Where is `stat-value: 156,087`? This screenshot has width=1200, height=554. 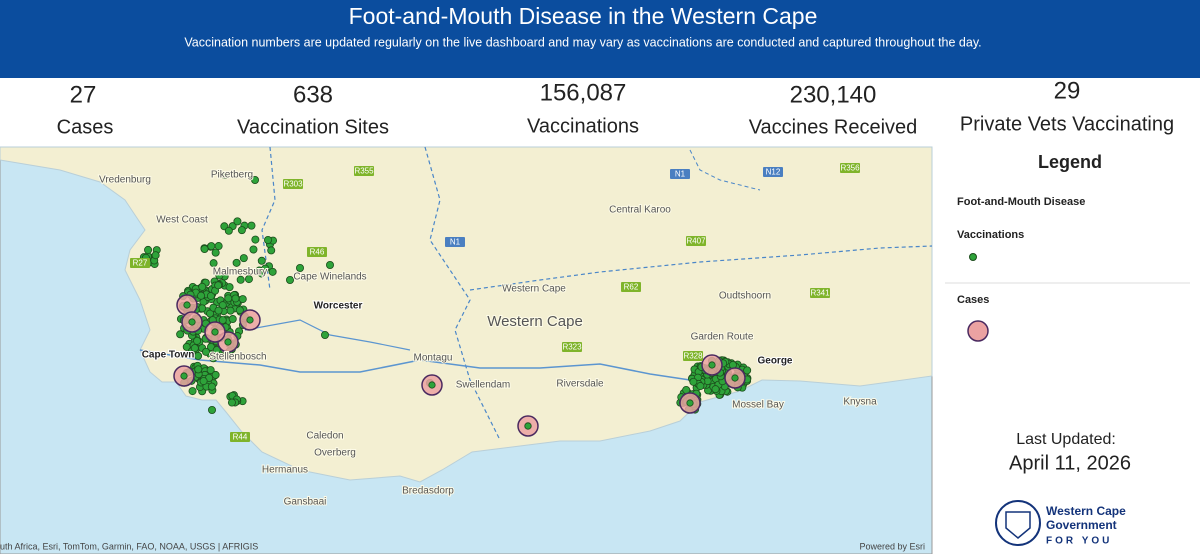 stat-value: 156,087 is located at coordinates (583, 92).